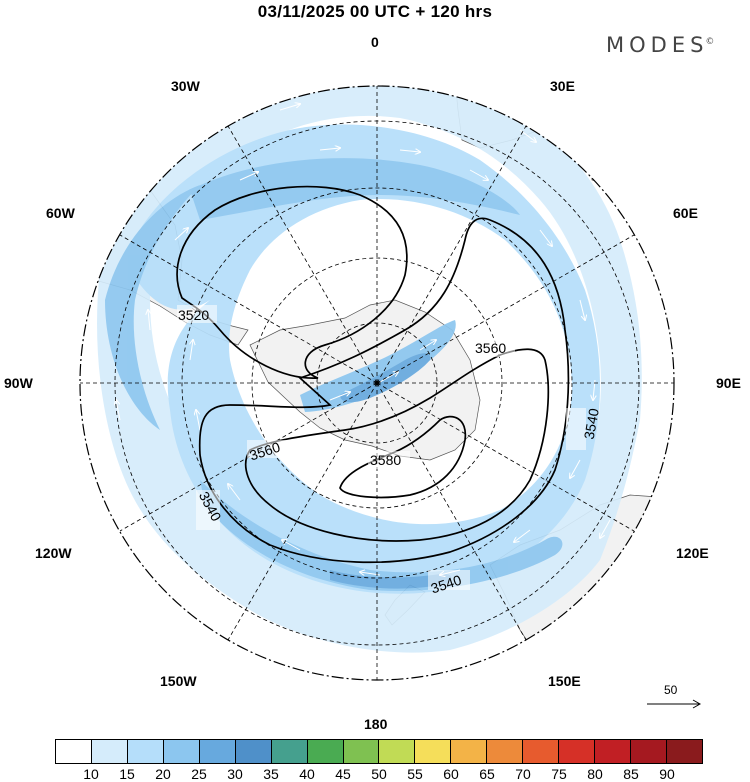  Describe the element at coordinates (451, 774) in the screenshot. I see `colorbar-tick-label: 60` at that location.